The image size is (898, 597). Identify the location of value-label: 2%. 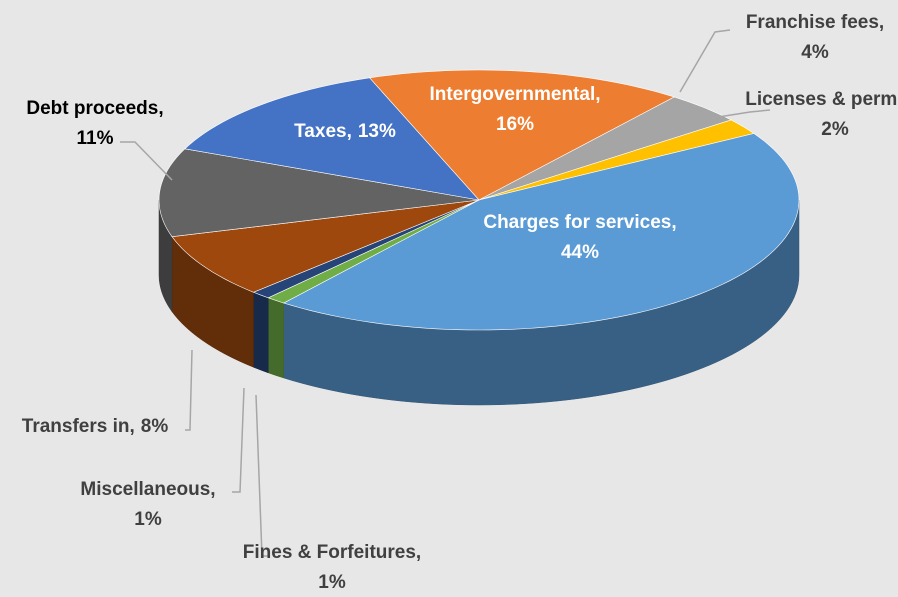
(835, 129).